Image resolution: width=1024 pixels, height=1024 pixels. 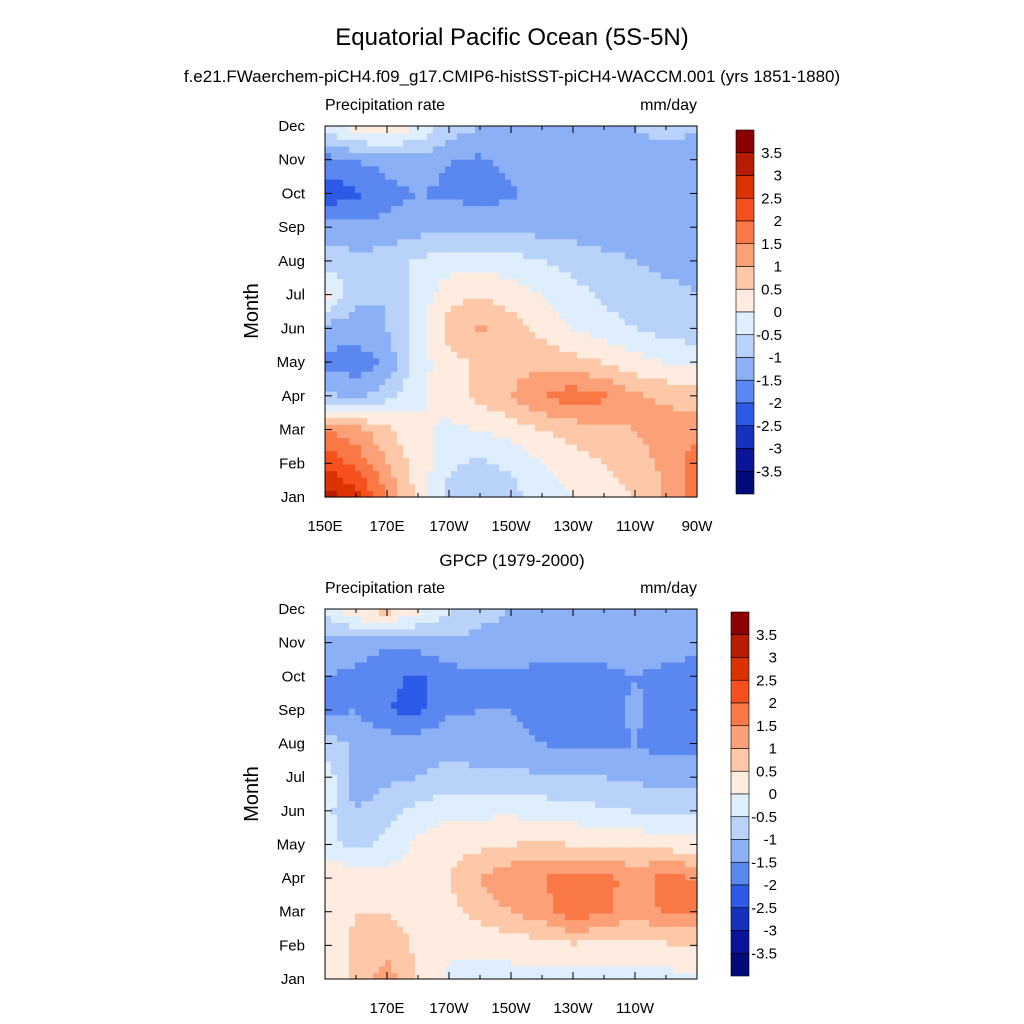 I want to click on colorbar-label: 1, so click(x=778, y=267).